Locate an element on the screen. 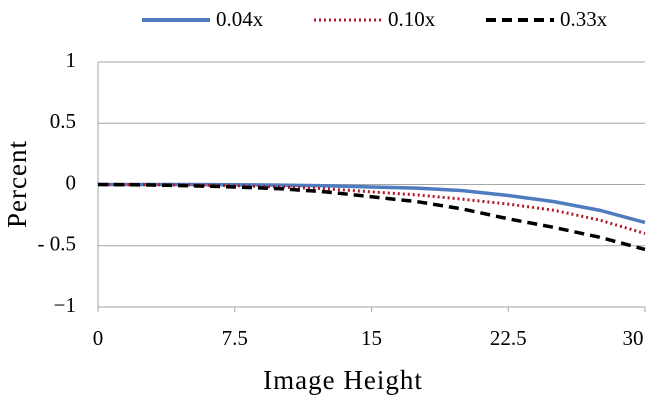 The width and height of the screenshot is (655, 408). legend-label: 0.04x is located at coordinates (240, 19).